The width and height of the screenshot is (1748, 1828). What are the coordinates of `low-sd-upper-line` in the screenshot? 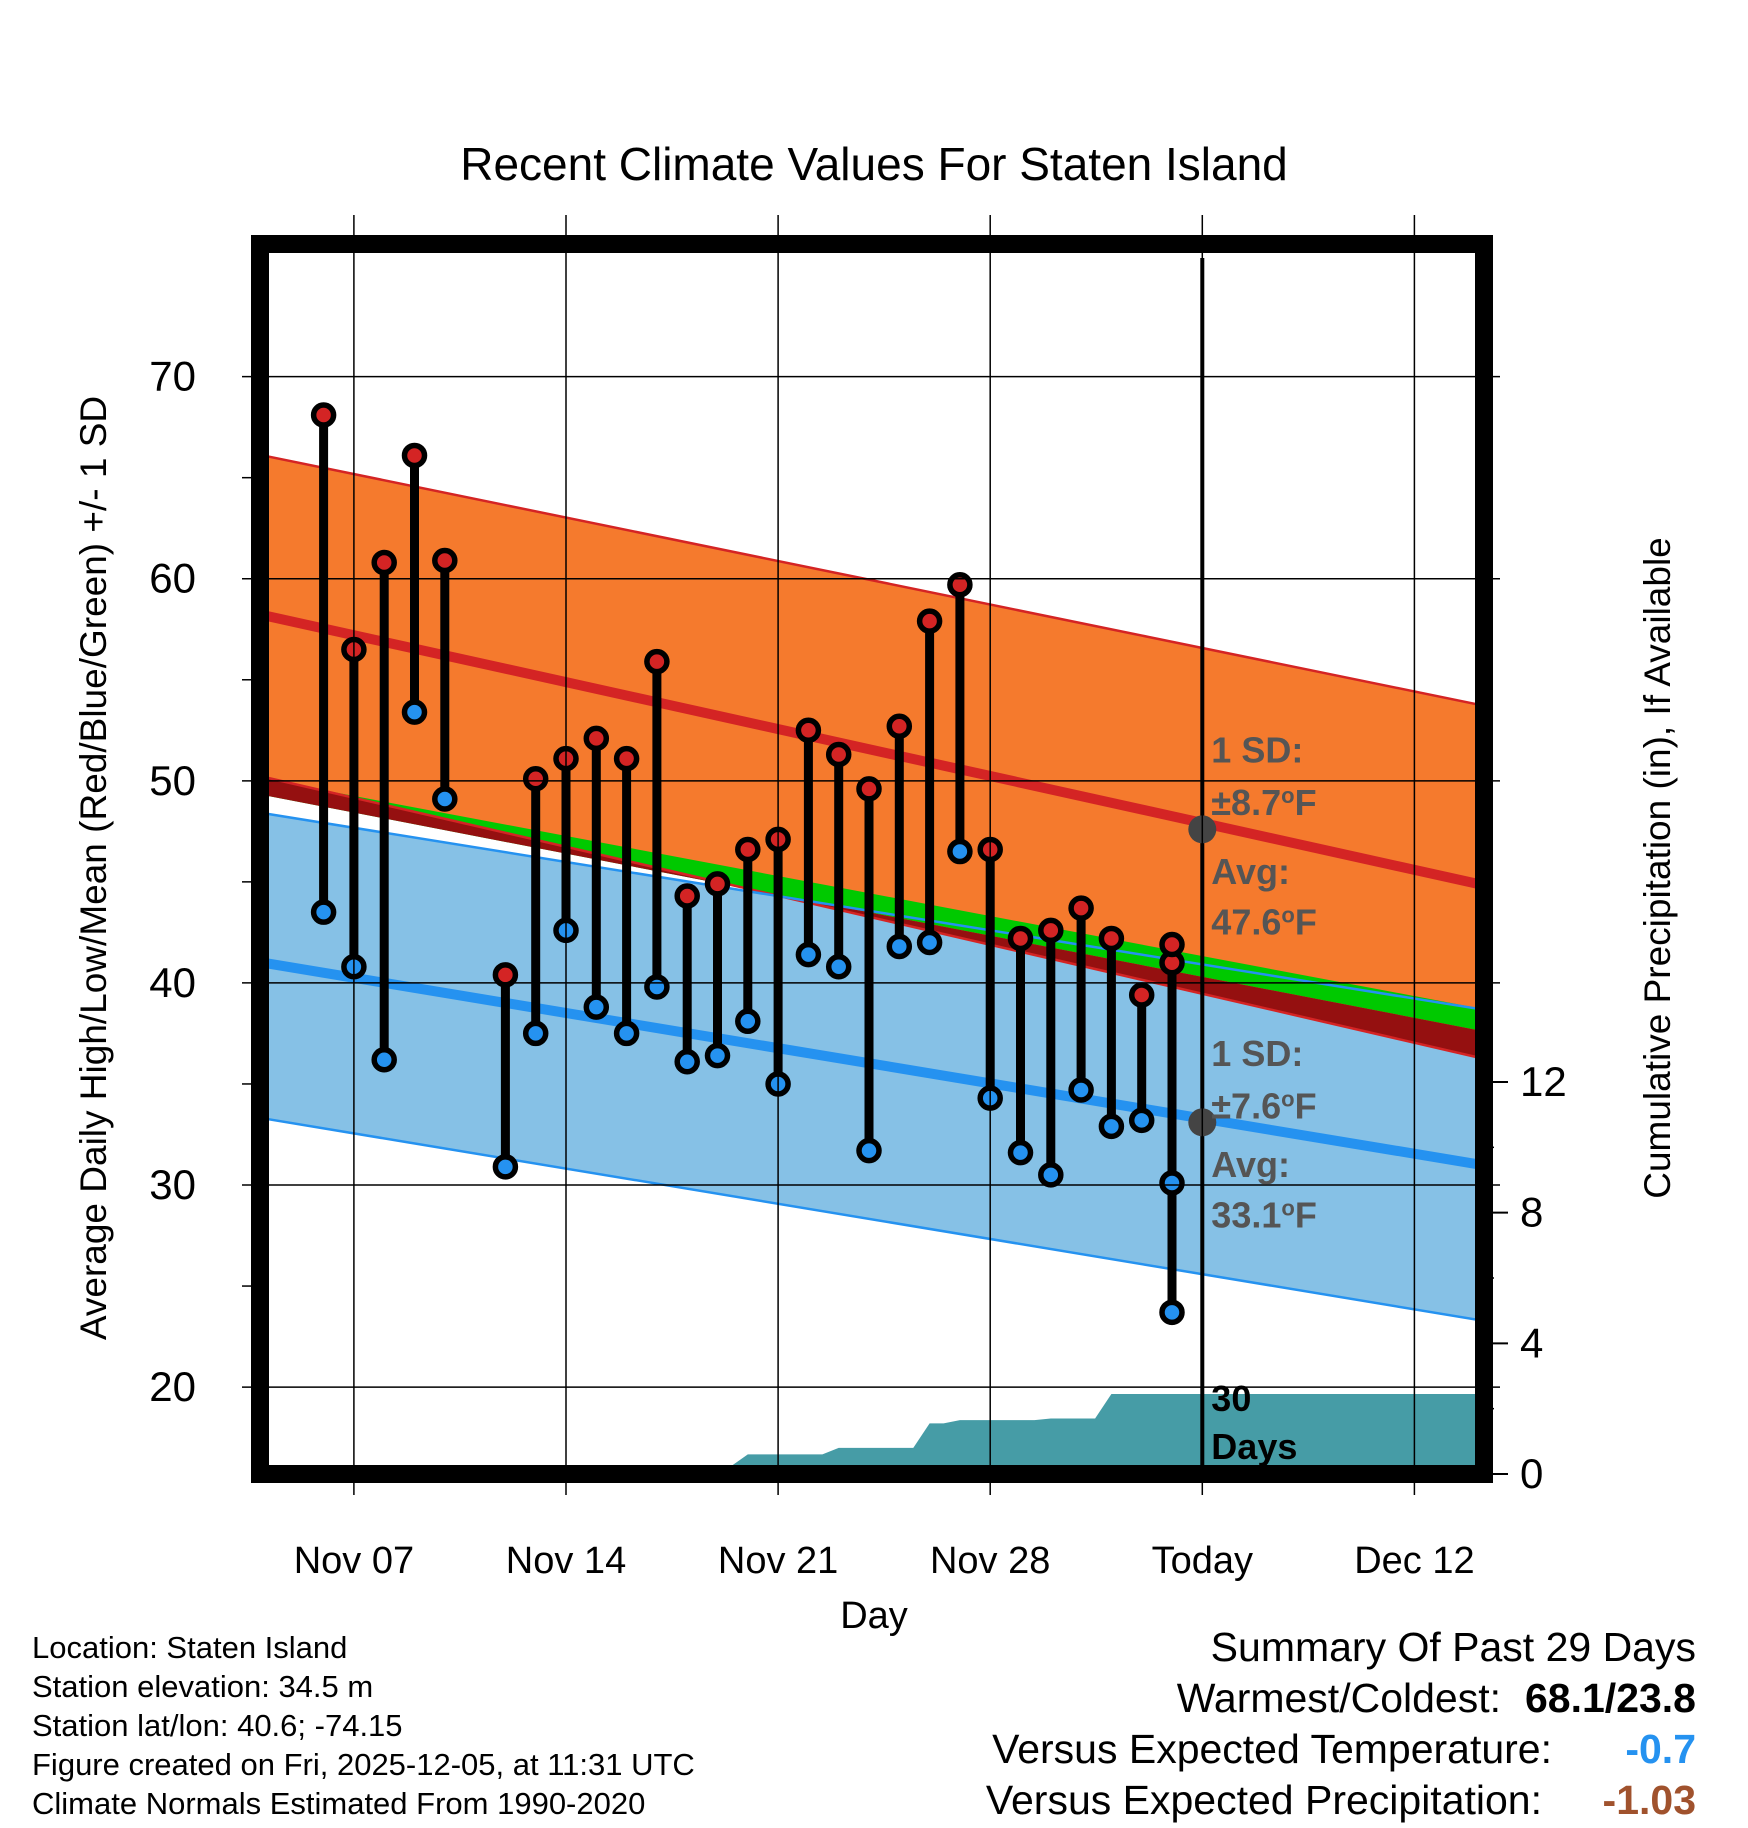 It's located at (873, 911).